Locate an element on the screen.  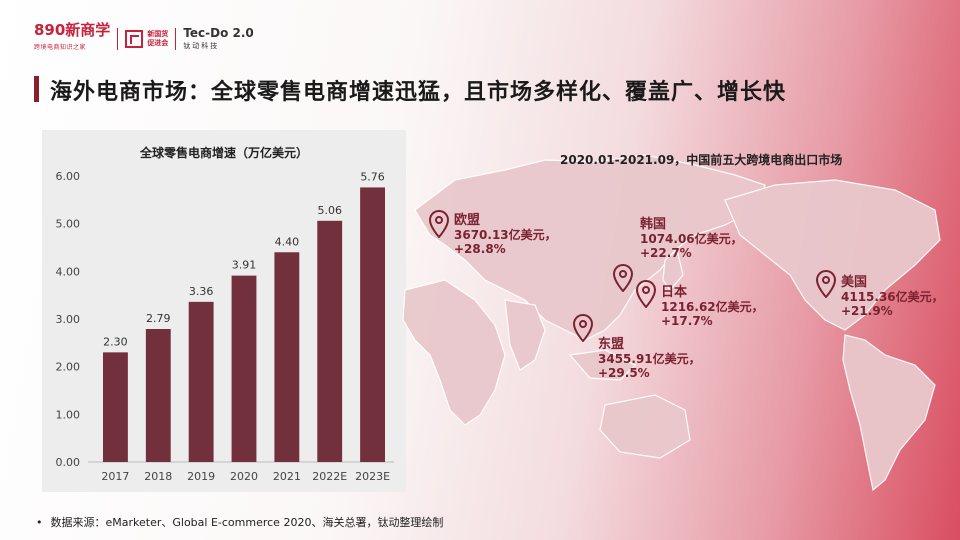
marker-label-asean: 东盟 3455.91亿美元， +29.5% is located at coordinates (649, 359).